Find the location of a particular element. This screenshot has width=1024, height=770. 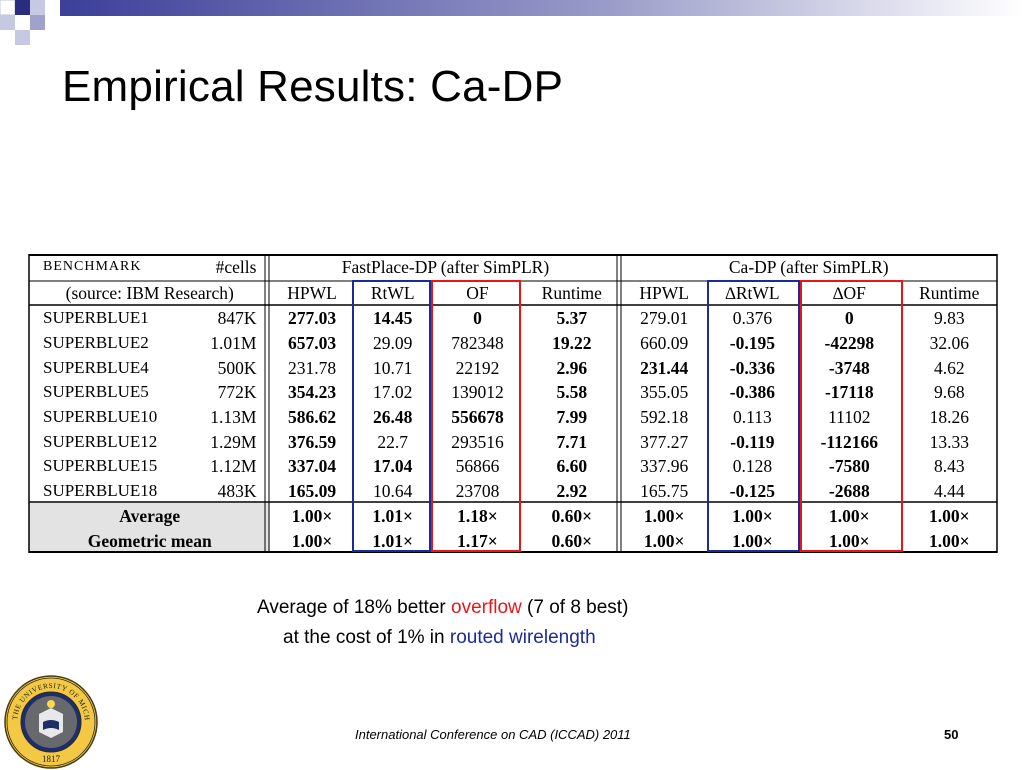

value-cell: -112166 is located at coordinates (849, 441).